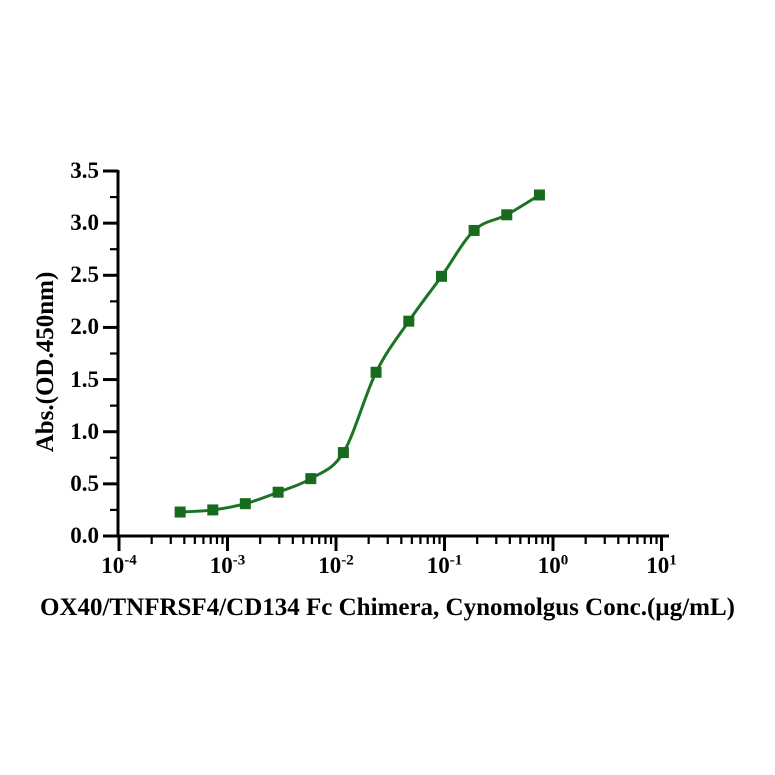 The image size is (775, 775). What do you see at coordinates (84, 327) in the screenshot?
I see `y-tick-label: 2.0` at bounding box center [84, 327].